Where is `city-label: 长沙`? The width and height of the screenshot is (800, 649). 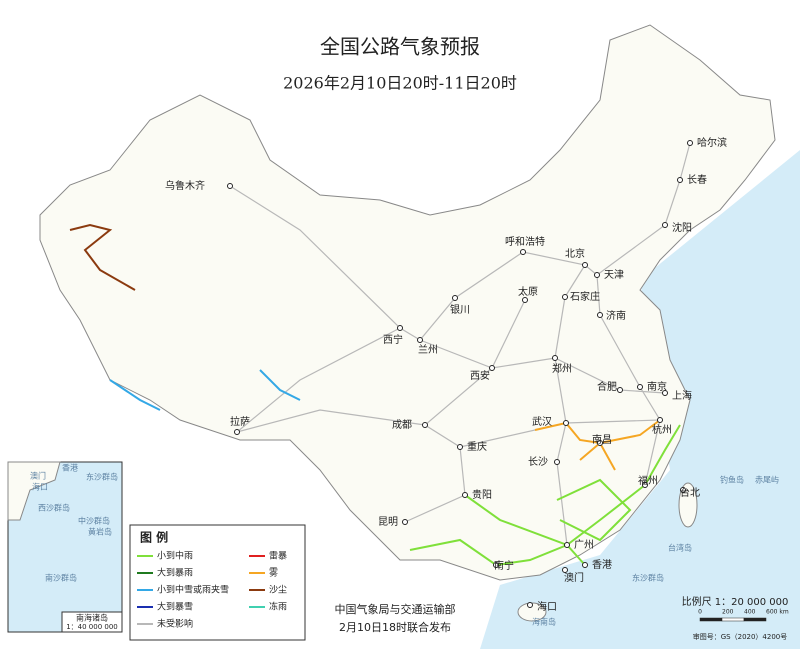 city-label: 长沙 is located at coordinates (538, 462).